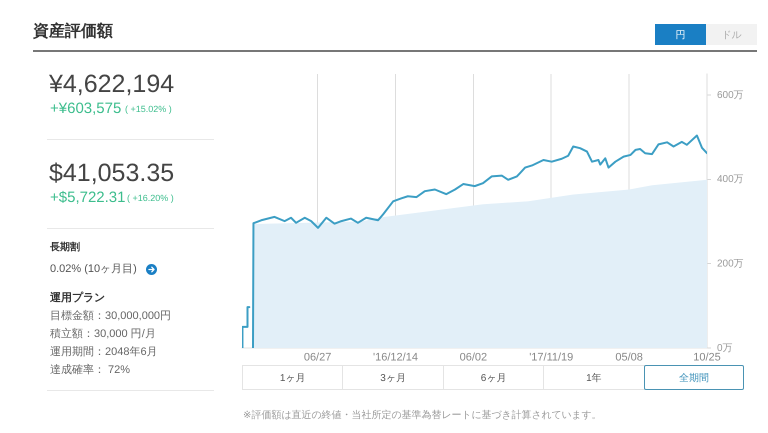 This screenshot has width=768, height=433. What do you see at coordinates (318, 358) in the screenshot?
I see `x-tick-label: 06/27` at bounding box center [318, 358].